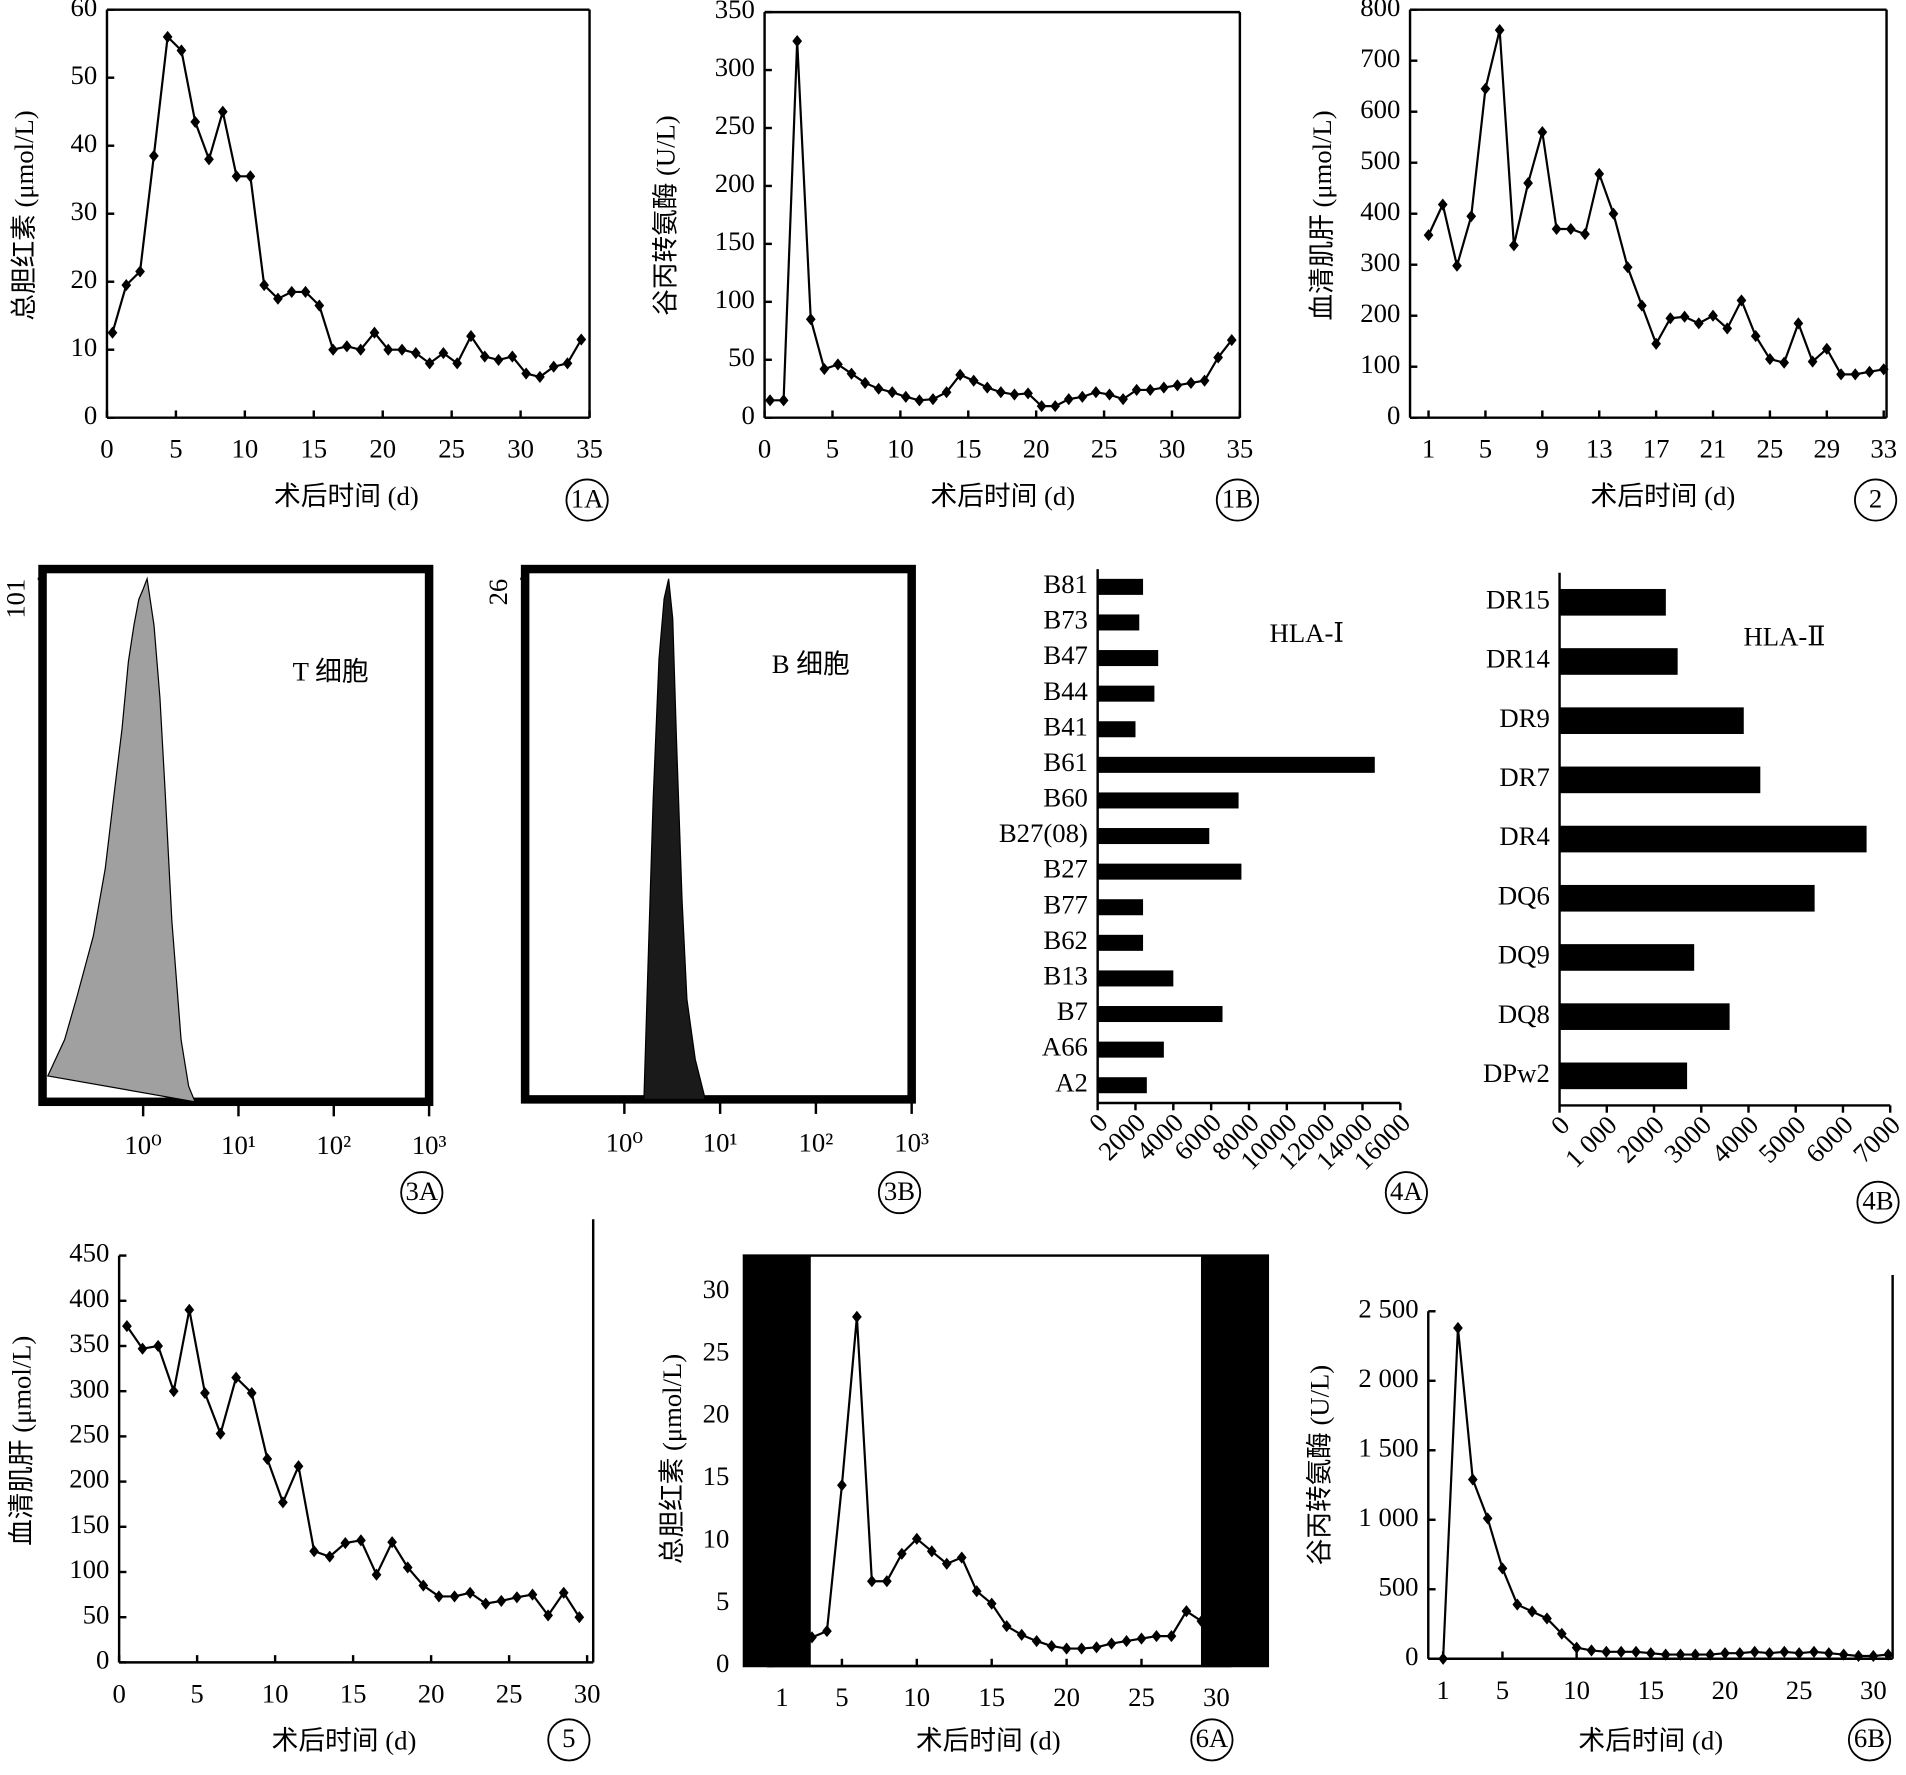 This screenshot has width=1906, height=1775. What do you see at coordinates (589, 449) in the screenshot?
I see `x-tick-label: 35` at bounding box center [589, 449].